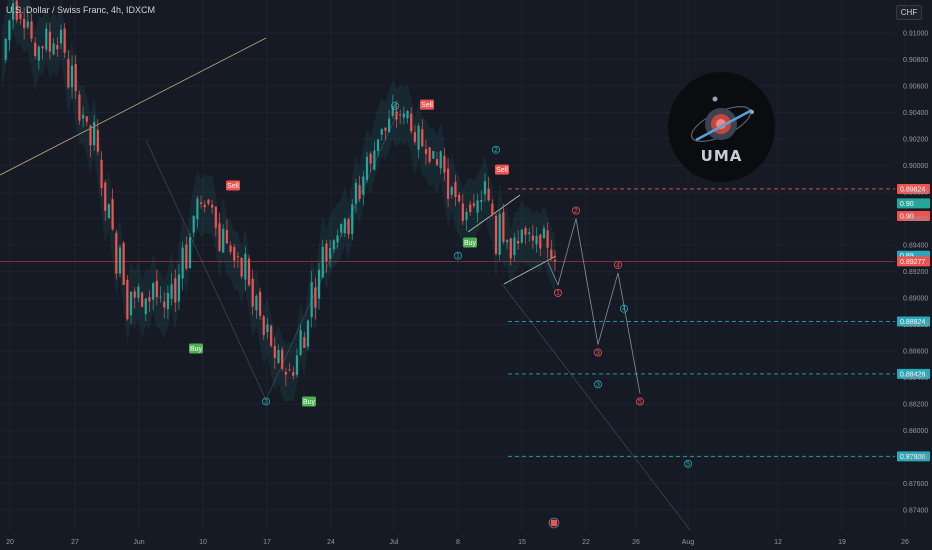 Image resolution: width=932 pixels, height=550 pixels. What do you see at coordinates (558, 293) in the screenshot?
I see `projection-marker-label: 1` at bounding box center [558, 293].